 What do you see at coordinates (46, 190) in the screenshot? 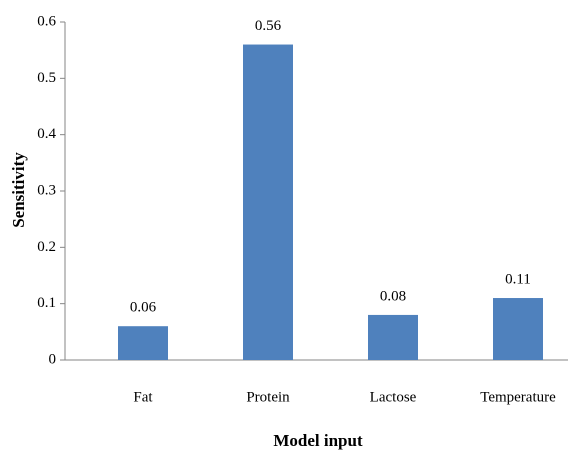
I see `y-tick-label: 0.3` at bounding box center [46, 190].